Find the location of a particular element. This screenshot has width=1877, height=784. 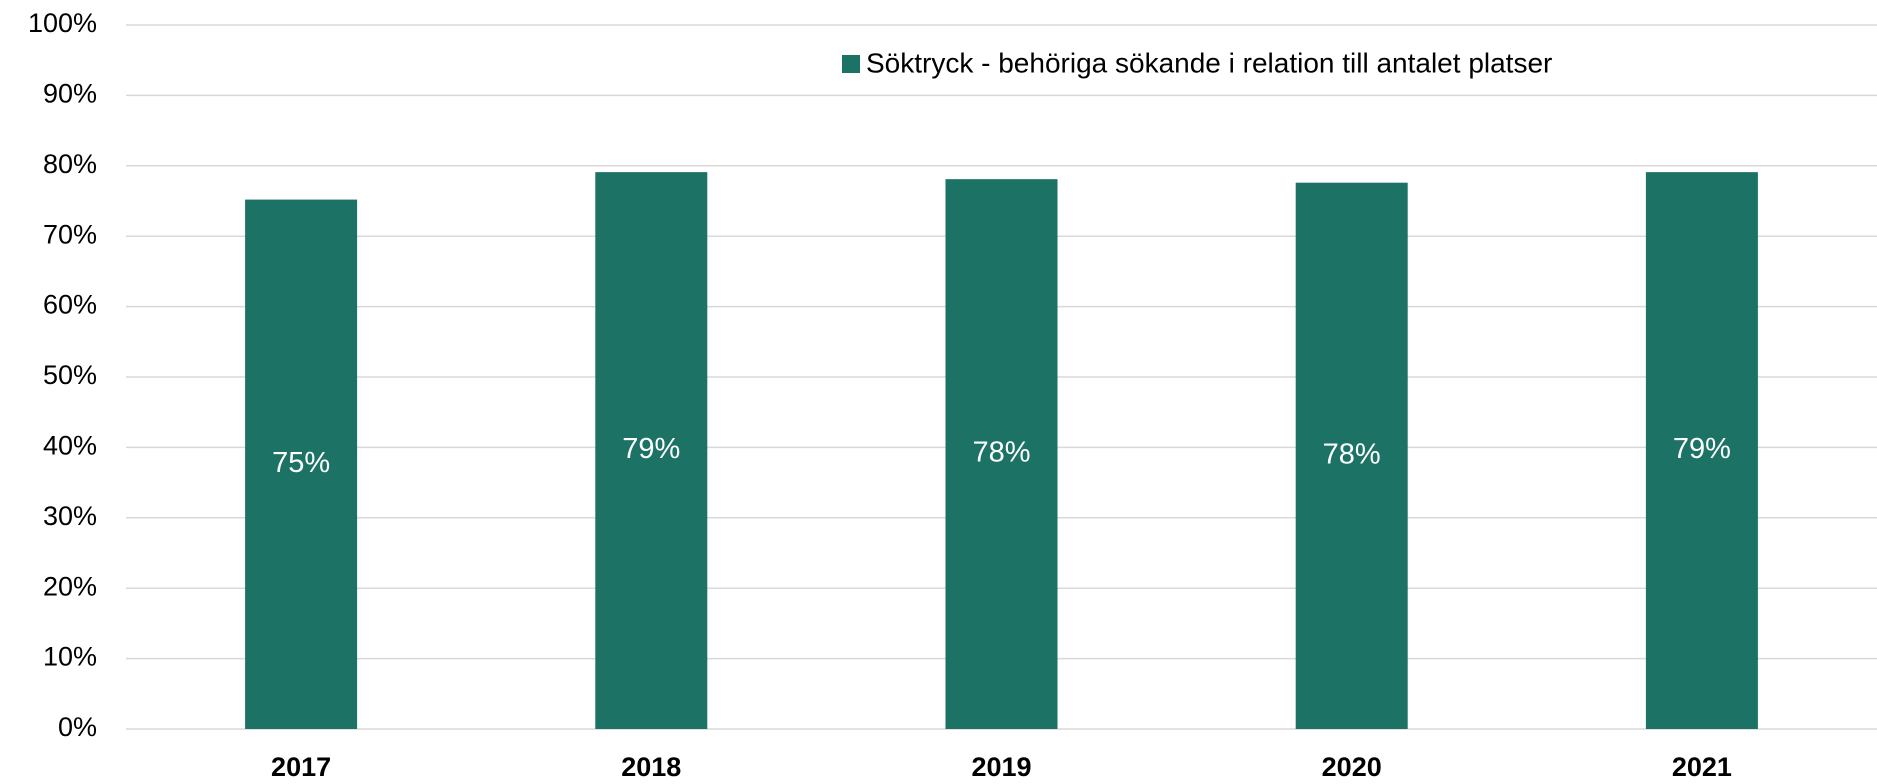

y-tick-label: 40% is located at coordinates (70, 446).